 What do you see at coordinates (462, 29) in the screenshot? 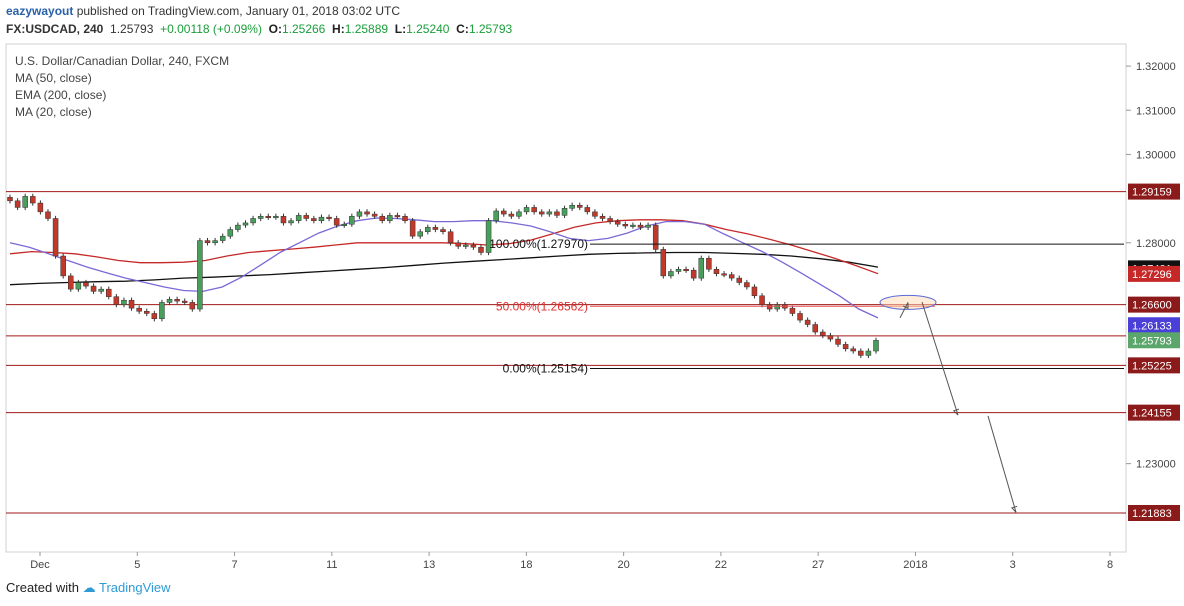
I see `close-label: C:` at bounding box center [462, 29].